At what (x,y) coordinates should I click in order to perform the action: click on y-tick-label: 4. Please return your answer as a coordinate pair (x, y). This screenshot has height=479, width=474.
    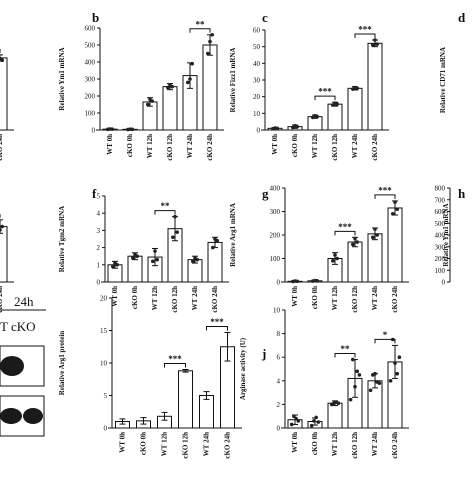
    Looking at the image, I should click on (279, 381).